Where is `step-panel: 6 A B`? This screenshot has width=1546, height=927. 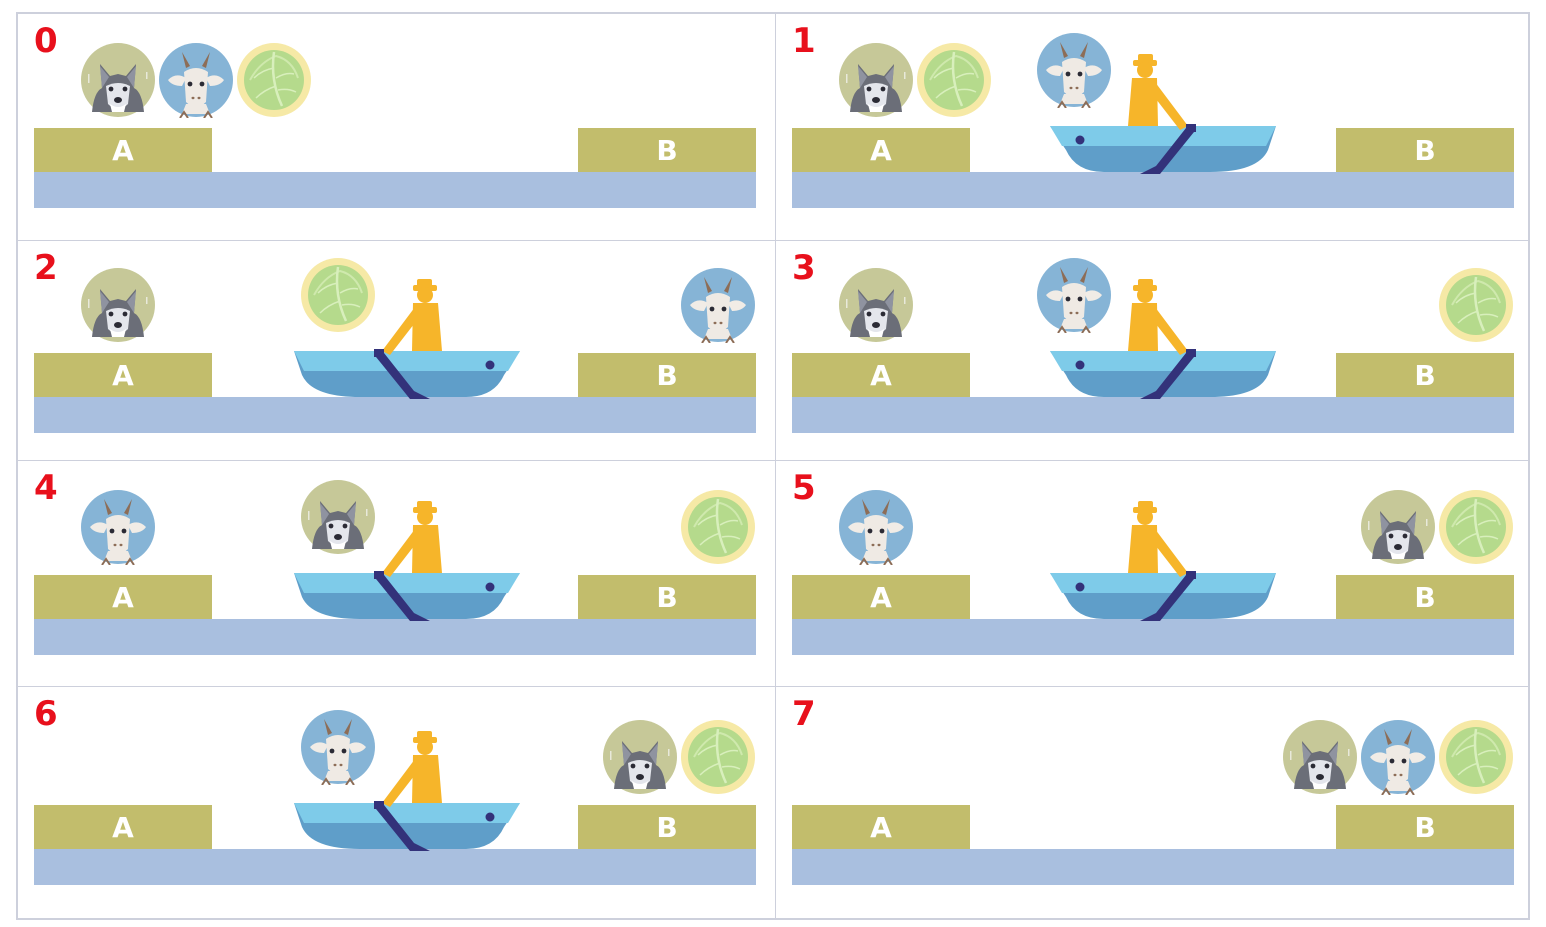
step-panel: 6 A B is located at coordinates (396, 802).